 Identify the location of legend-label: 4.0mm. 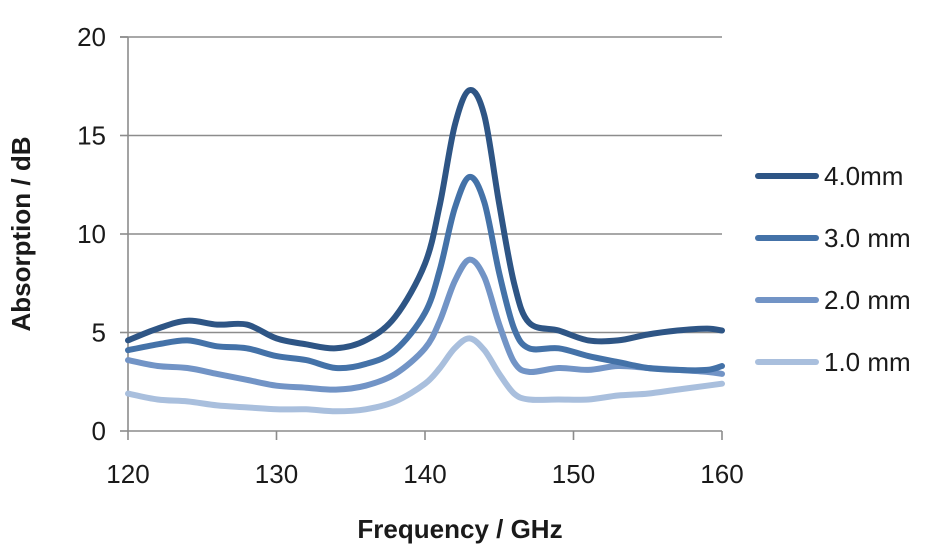
(863, 176).